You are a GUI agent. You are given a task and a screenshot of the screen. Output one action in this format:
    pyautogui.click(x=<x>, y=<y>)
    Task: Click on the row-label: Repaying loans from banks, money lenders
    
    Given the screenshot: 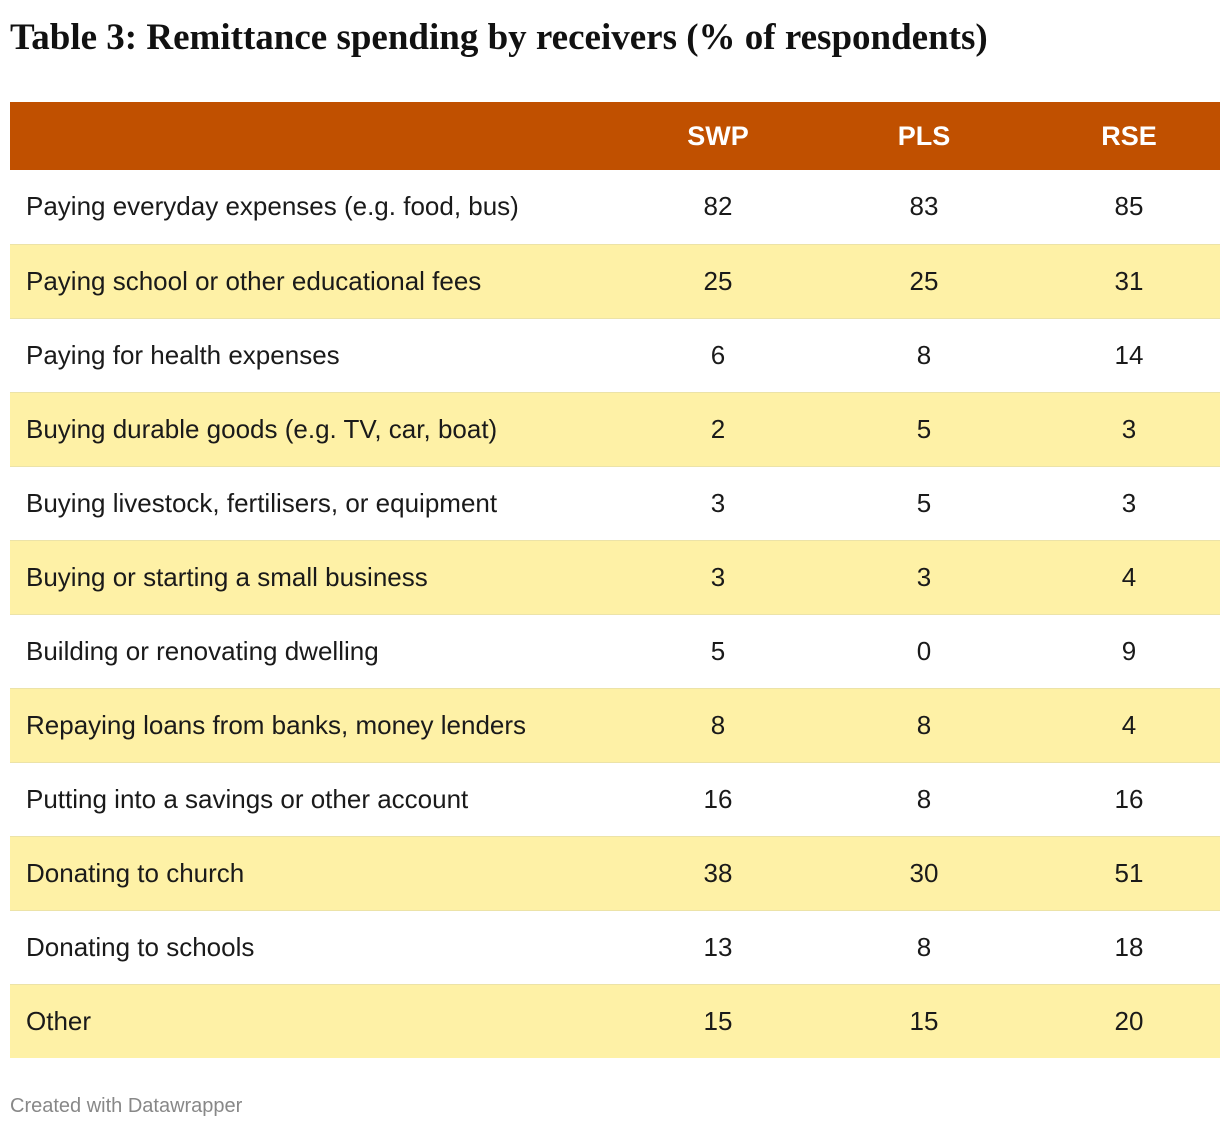 What is the action you would take?
    pyautogui.click(x=315, y=724)
    